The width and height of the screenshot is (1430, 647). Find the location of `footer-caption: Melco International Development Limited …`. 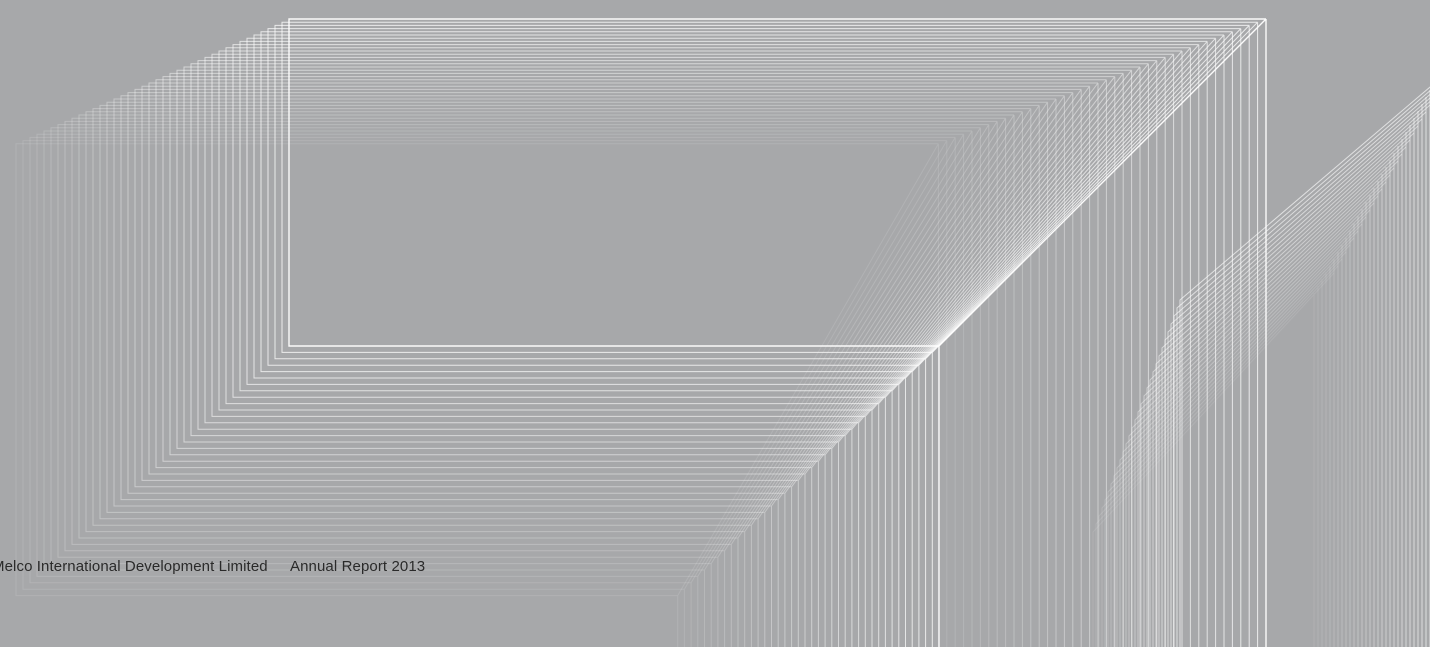

footer-caption: Melco International Development Limited … is located at coordinates (212, 566).